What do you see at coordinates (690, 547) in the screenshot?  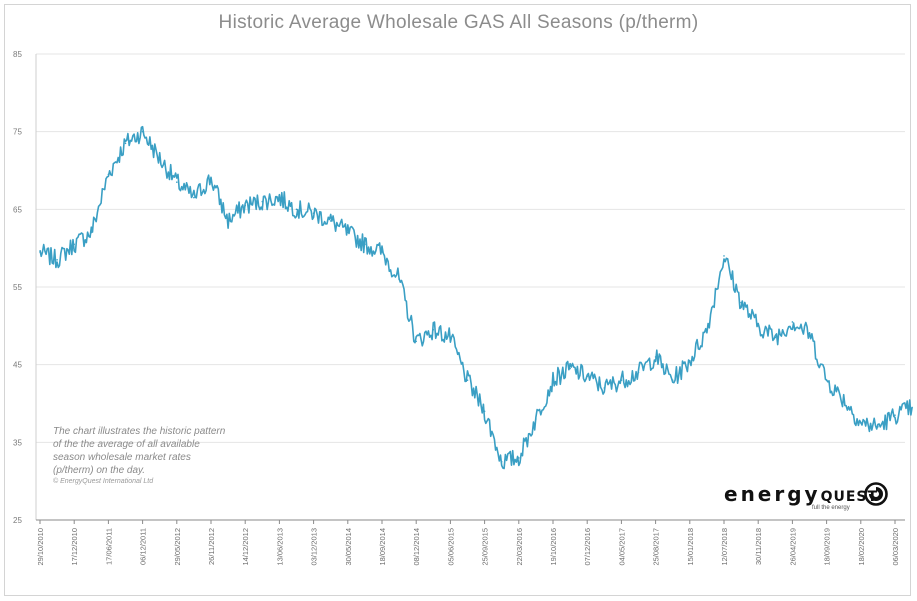 I see `x-tick-label: 15/01/2018` at bounding box center [690, 547].